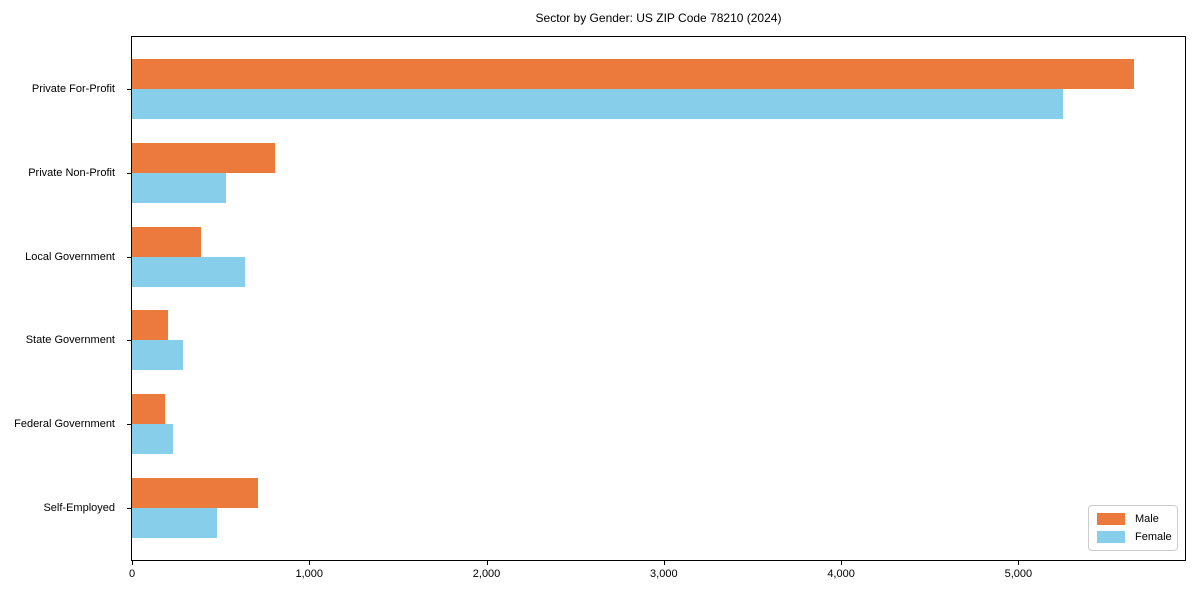 This screenshot has height=600, width=1200. Describe the element at coordinates (1018, 574) in the screenshot. I see `x-tick-label-5: 5,000` at that location.